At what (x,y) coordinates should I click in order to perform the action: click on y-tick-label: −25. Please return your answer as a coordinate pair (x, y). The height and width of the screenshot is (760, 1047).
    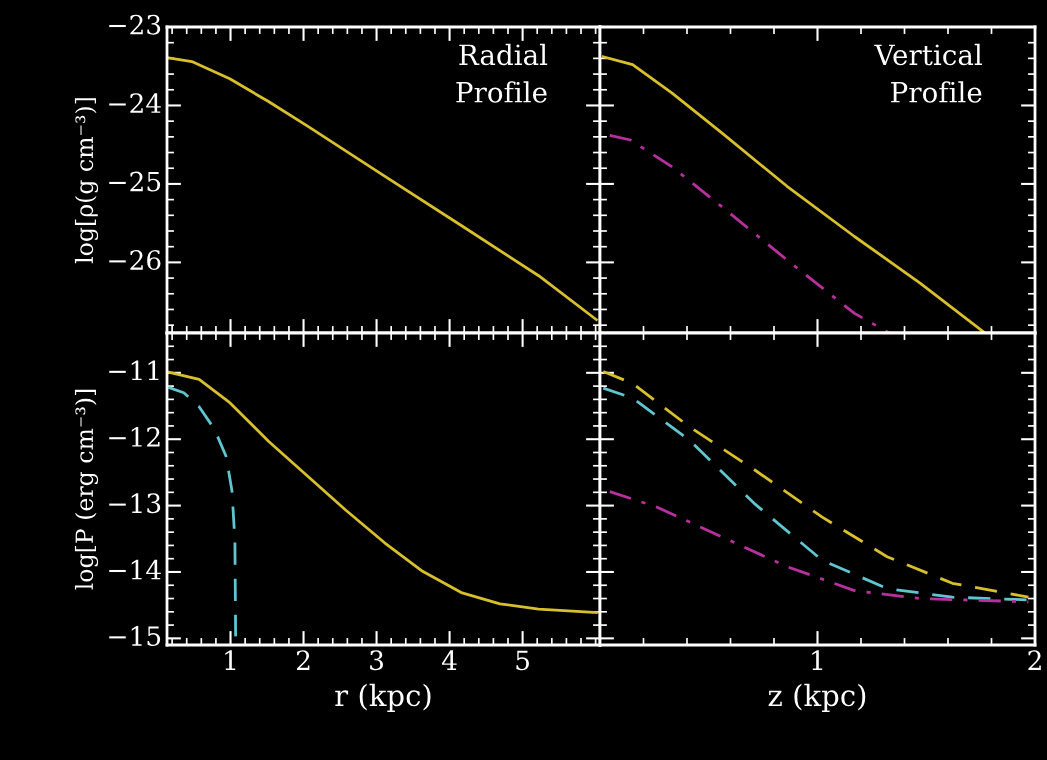
    Looking at the image, I should click on (135, 181).